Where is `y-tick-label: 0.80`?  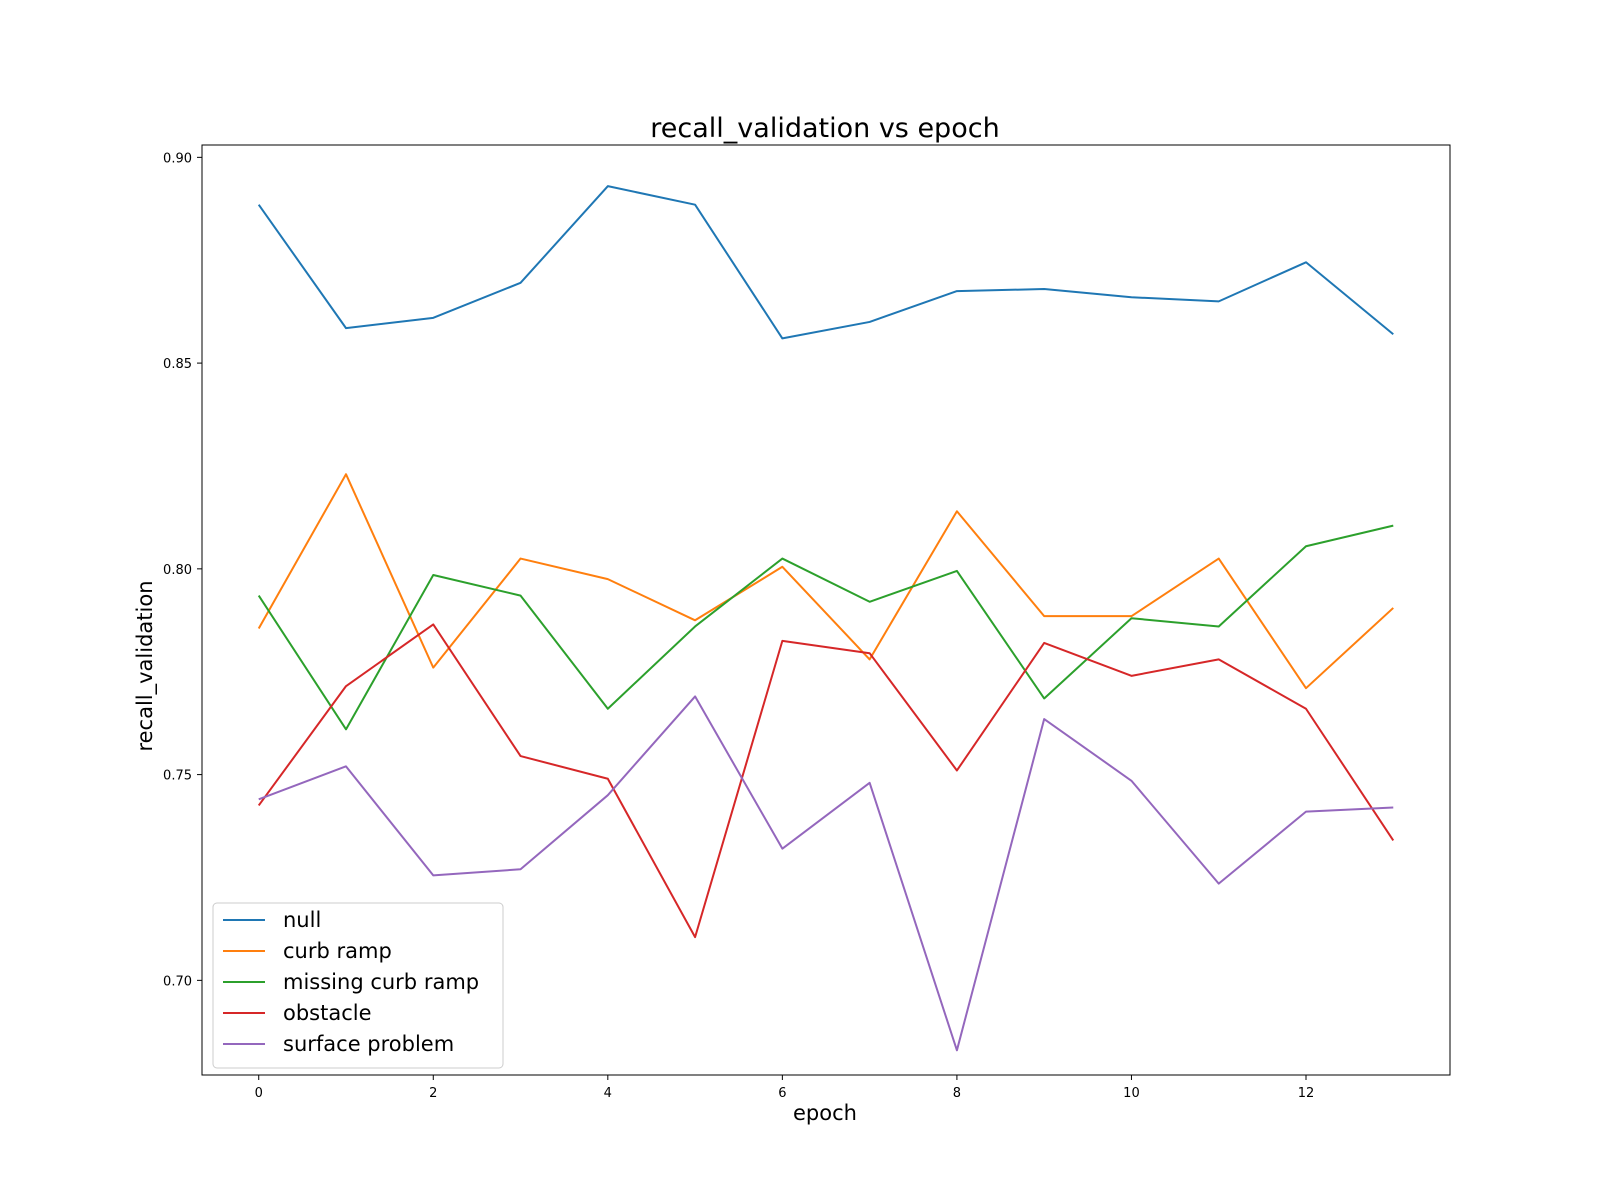 y-tick-label: 0.80 is located at coordinates (177, 570).